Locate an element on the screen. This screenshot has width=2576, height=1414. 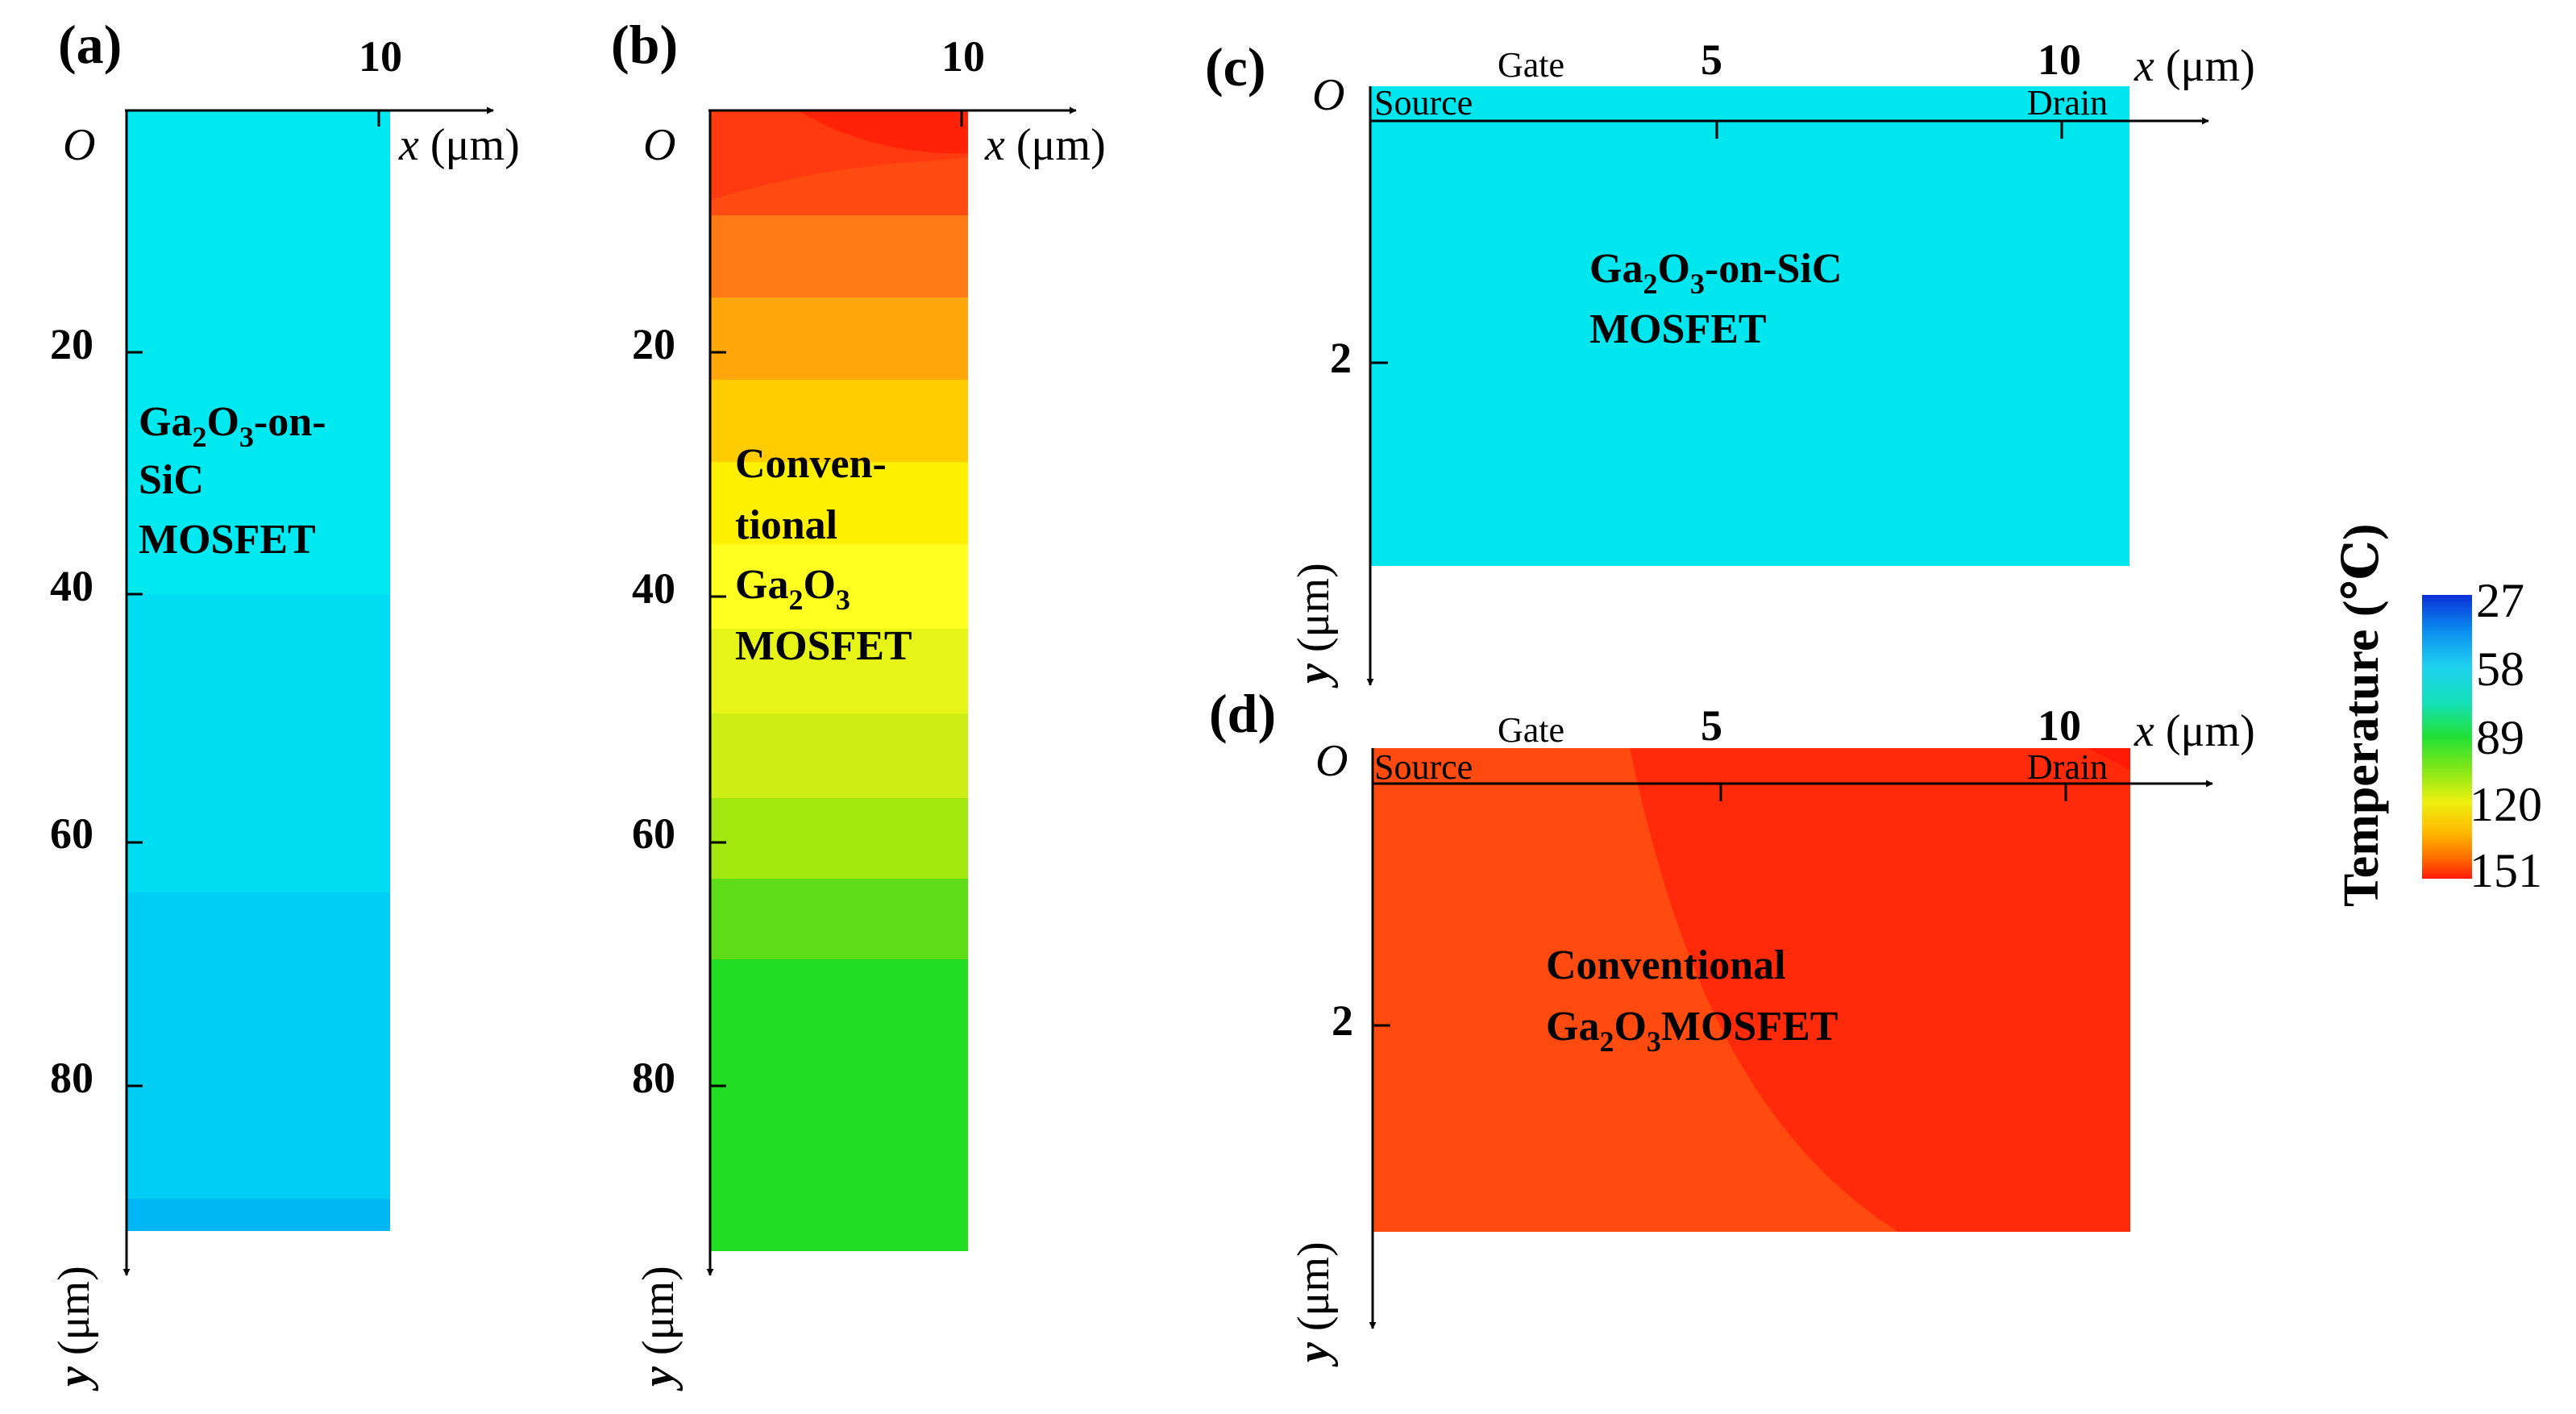
panel-d-device-label: Conventional Ga2O3MOSFET is located at coordinates (1692, 1000).